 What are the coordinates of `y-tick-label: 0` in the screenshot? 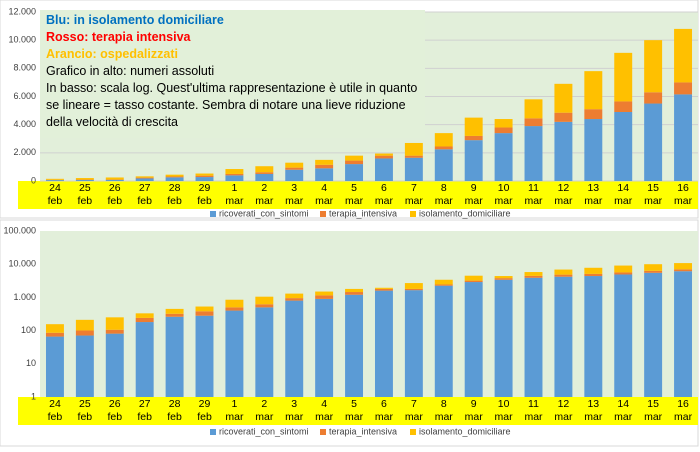 It's located at (33, 180).